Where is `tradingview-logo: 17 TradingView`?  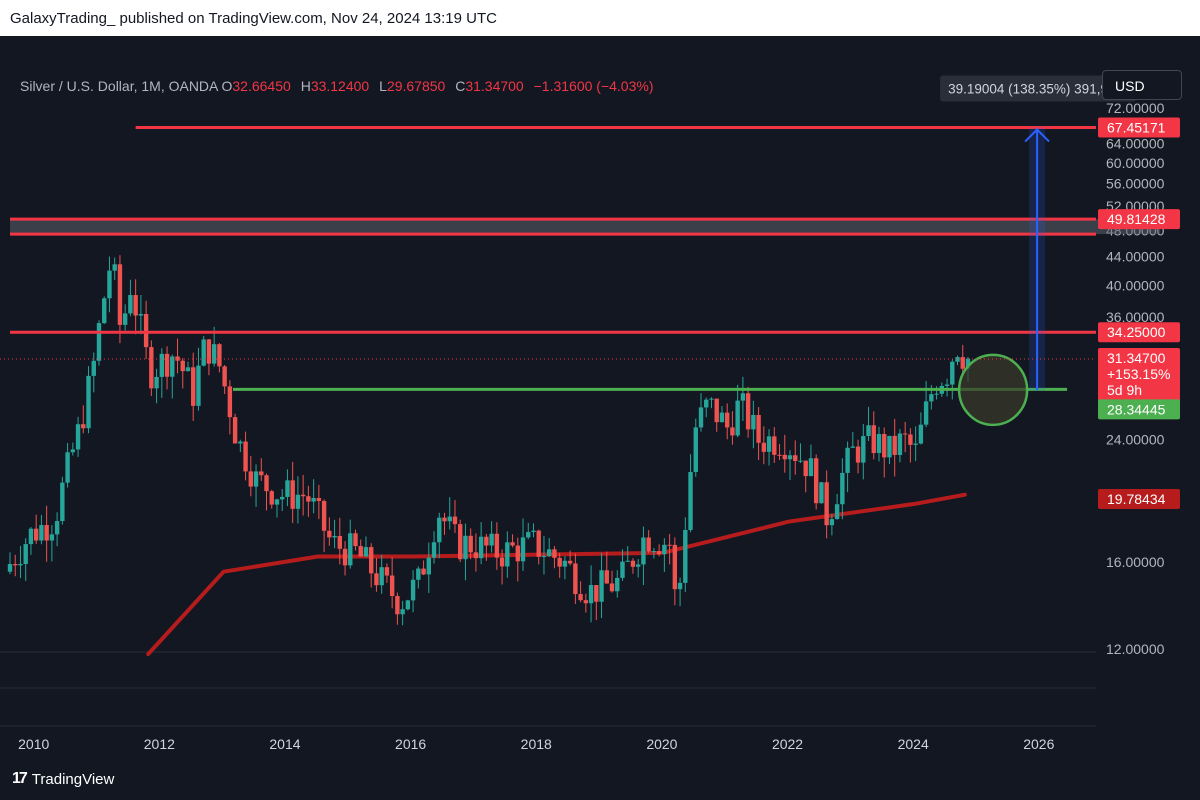
tradingview-logo: 17 TradingView is located at coordinates (63, 779).